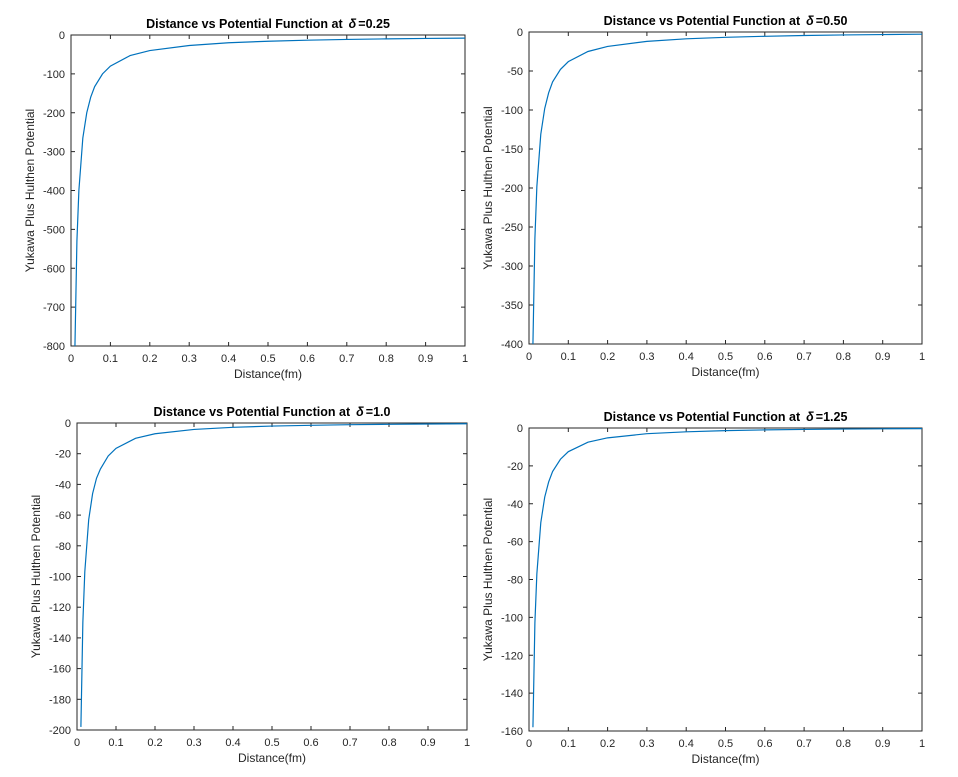  I want to click on chart-title-value: =1.0, so click(378, 412).